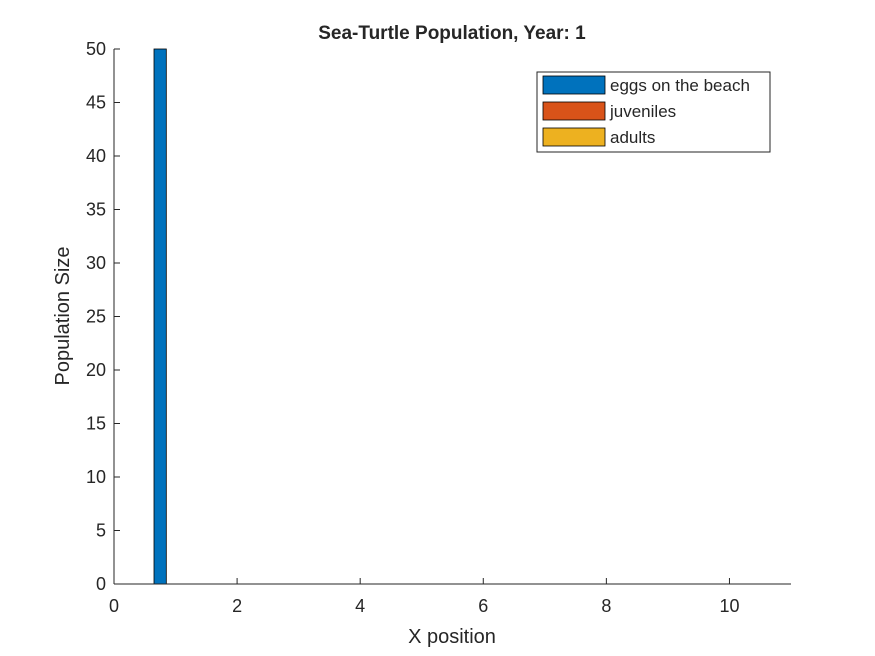 This screenshot has height=656, width=875. What do you see at coordinates (237, 606) in the screenshot?
I see `x-tick-label: 2` at bounding box center [237, 606].